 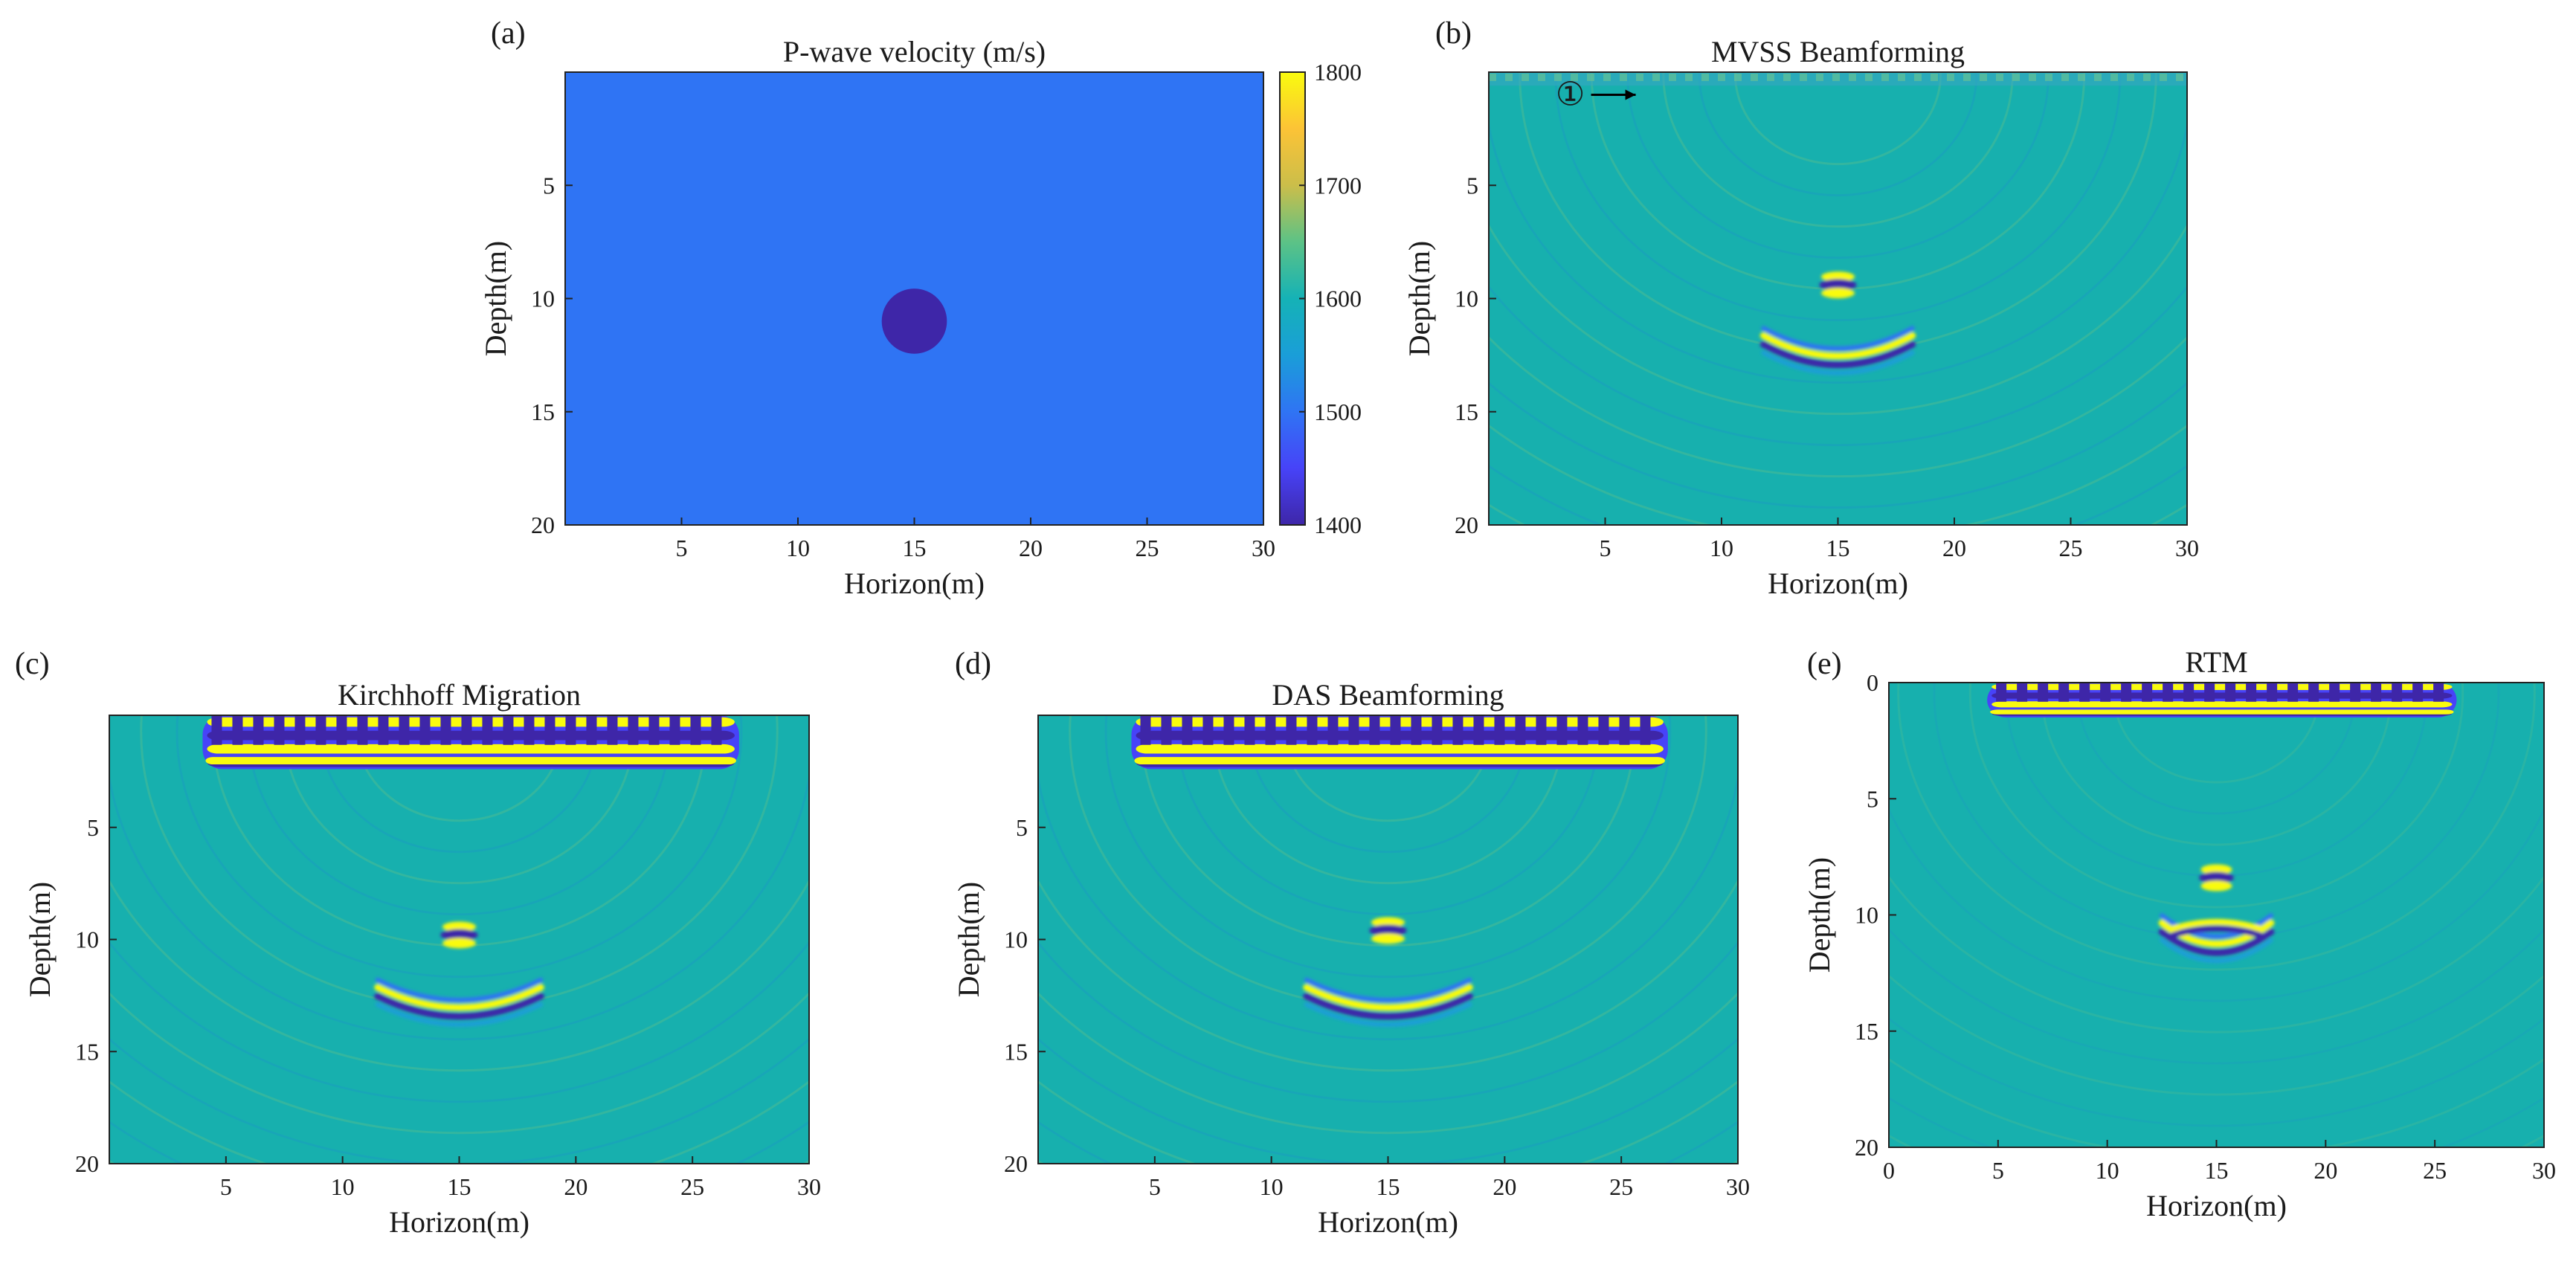 I want to click on image-background, so click(x=1838, y=298).